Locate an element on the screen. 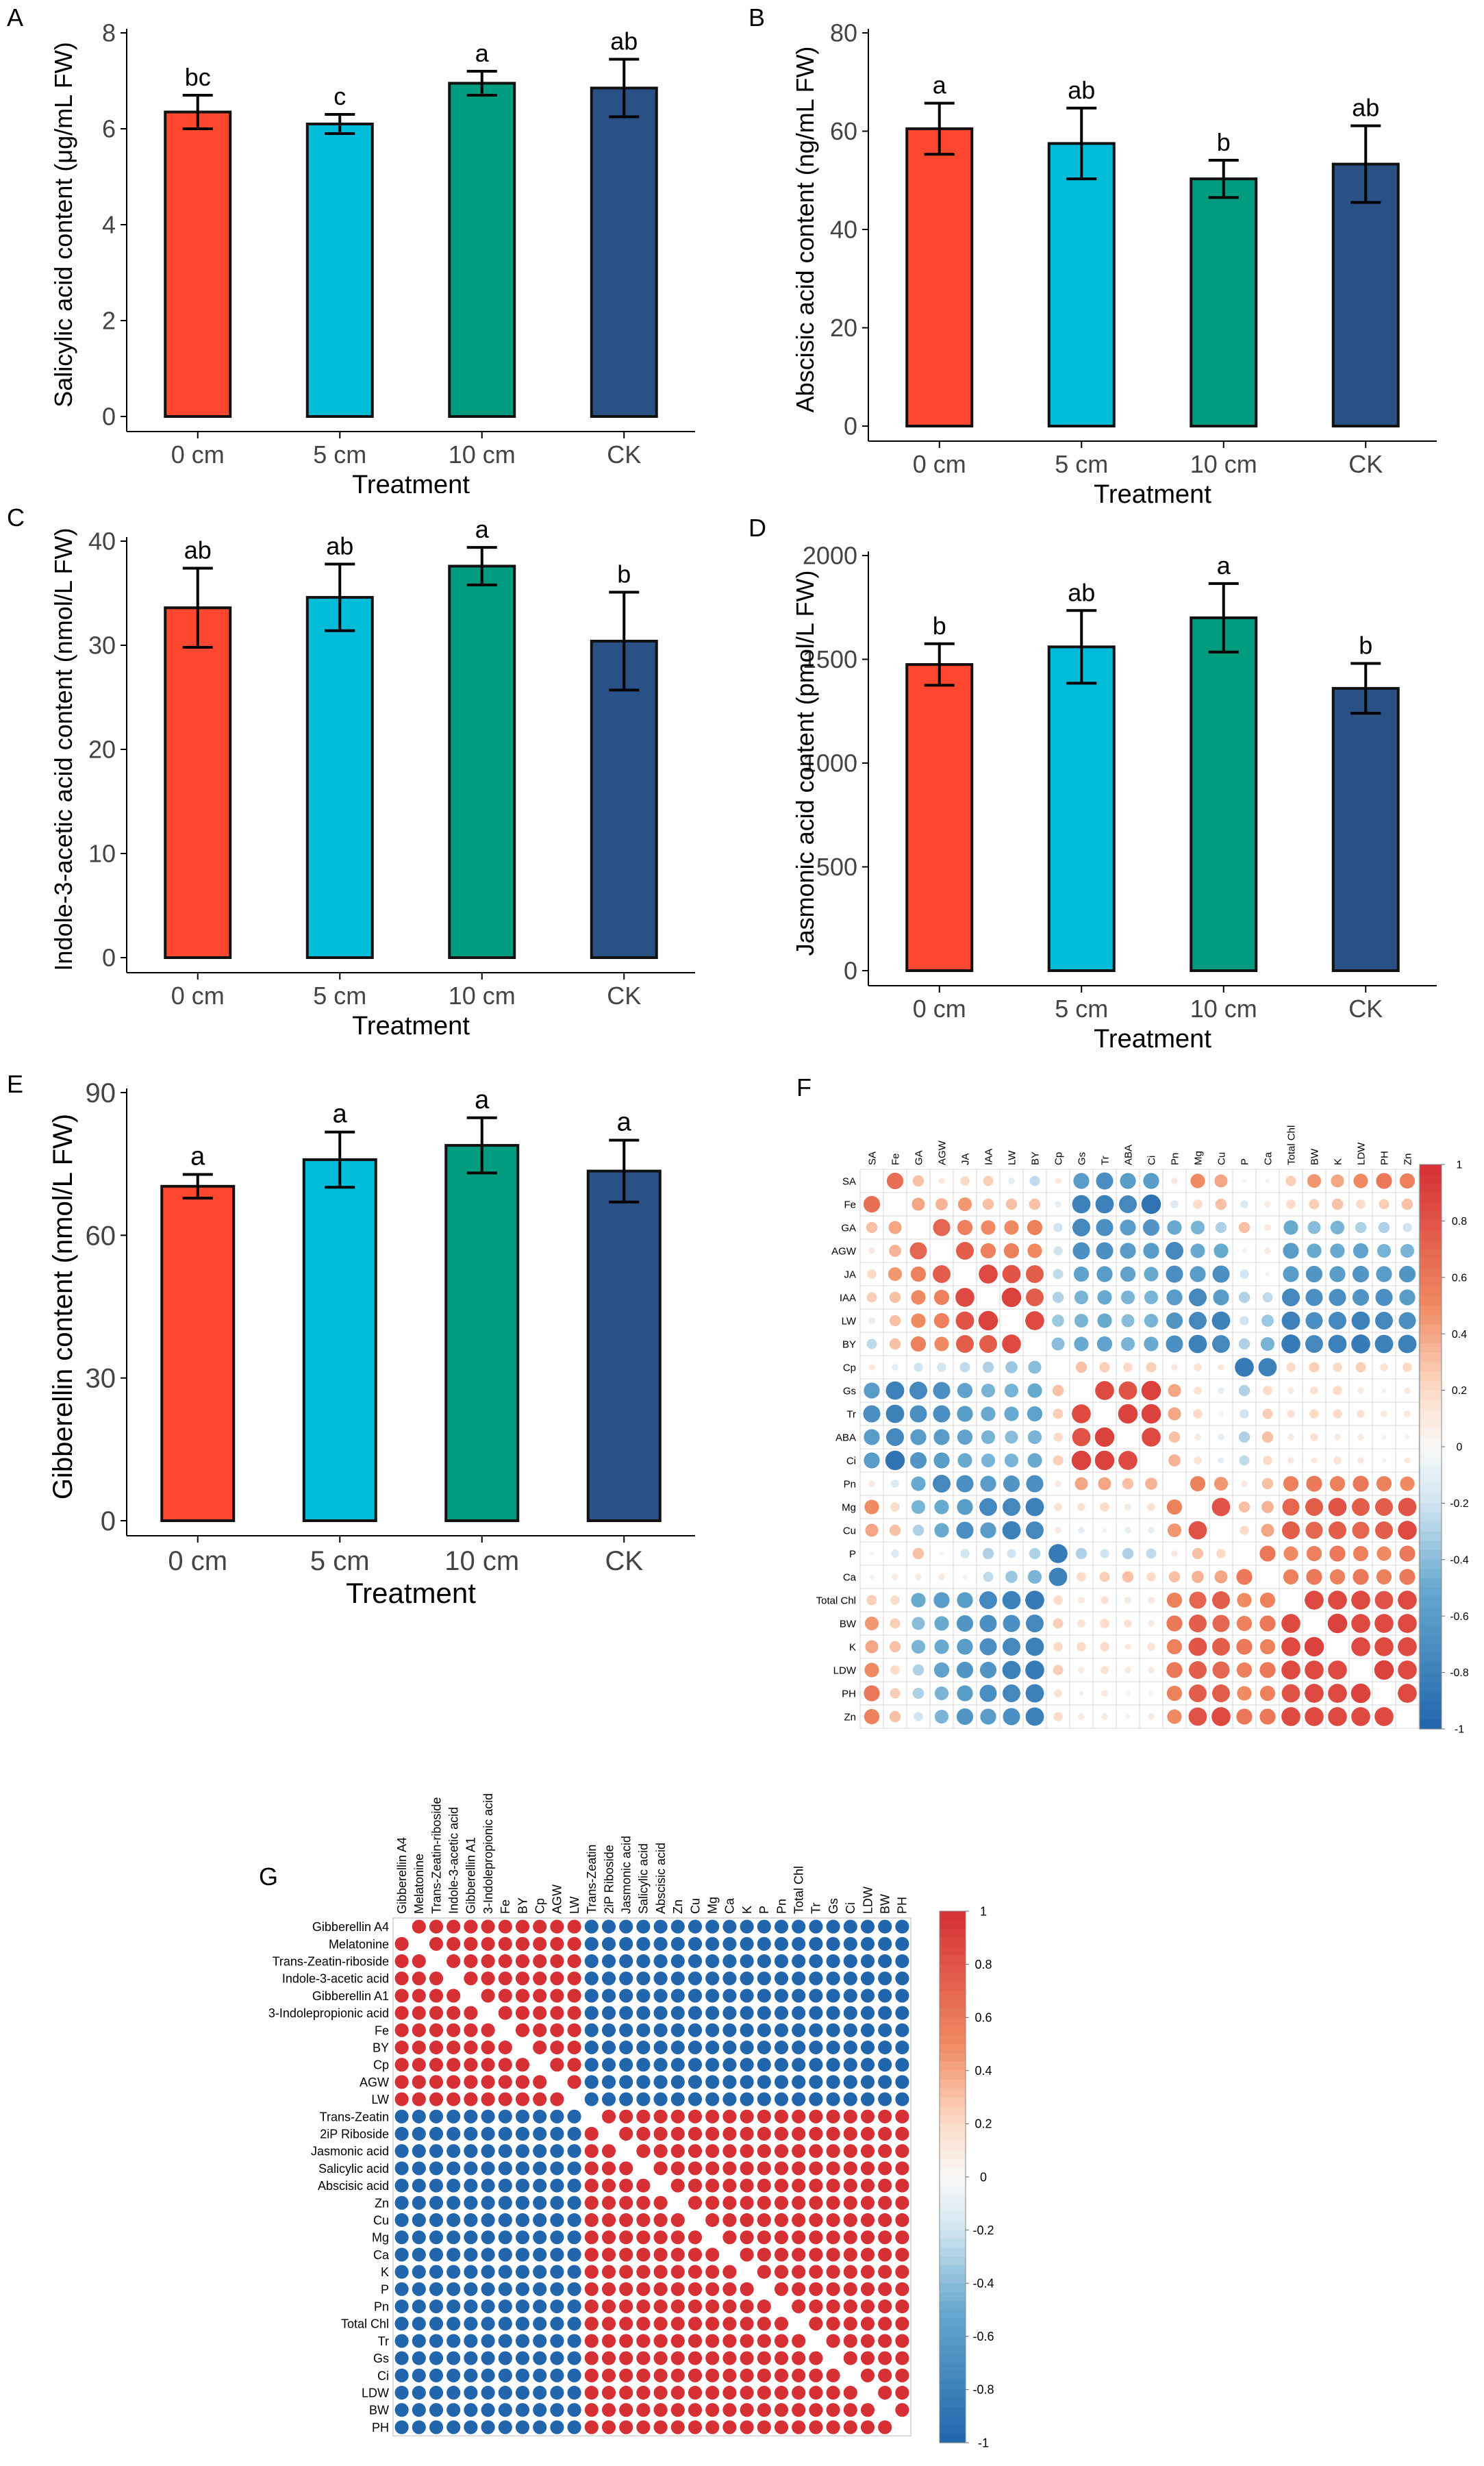 The width and height of the screenshot is (1484, 2466). row-label-sa: SA is located at coordinates (849, 1181).